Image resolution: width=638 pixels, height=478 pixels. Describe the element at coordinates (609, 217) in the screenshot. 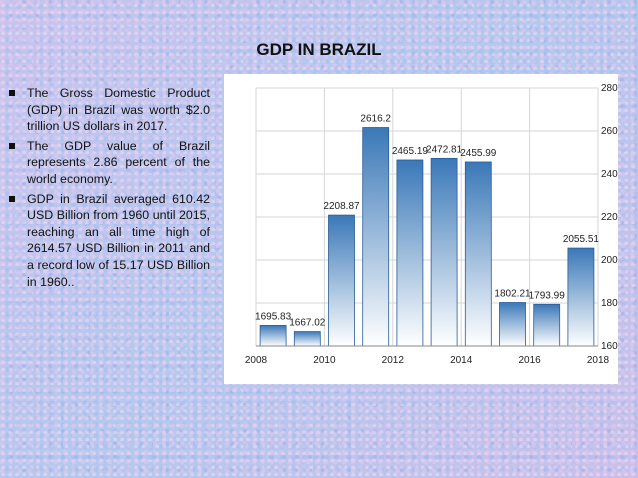

I see `y-tick-label: 2200` at that location.